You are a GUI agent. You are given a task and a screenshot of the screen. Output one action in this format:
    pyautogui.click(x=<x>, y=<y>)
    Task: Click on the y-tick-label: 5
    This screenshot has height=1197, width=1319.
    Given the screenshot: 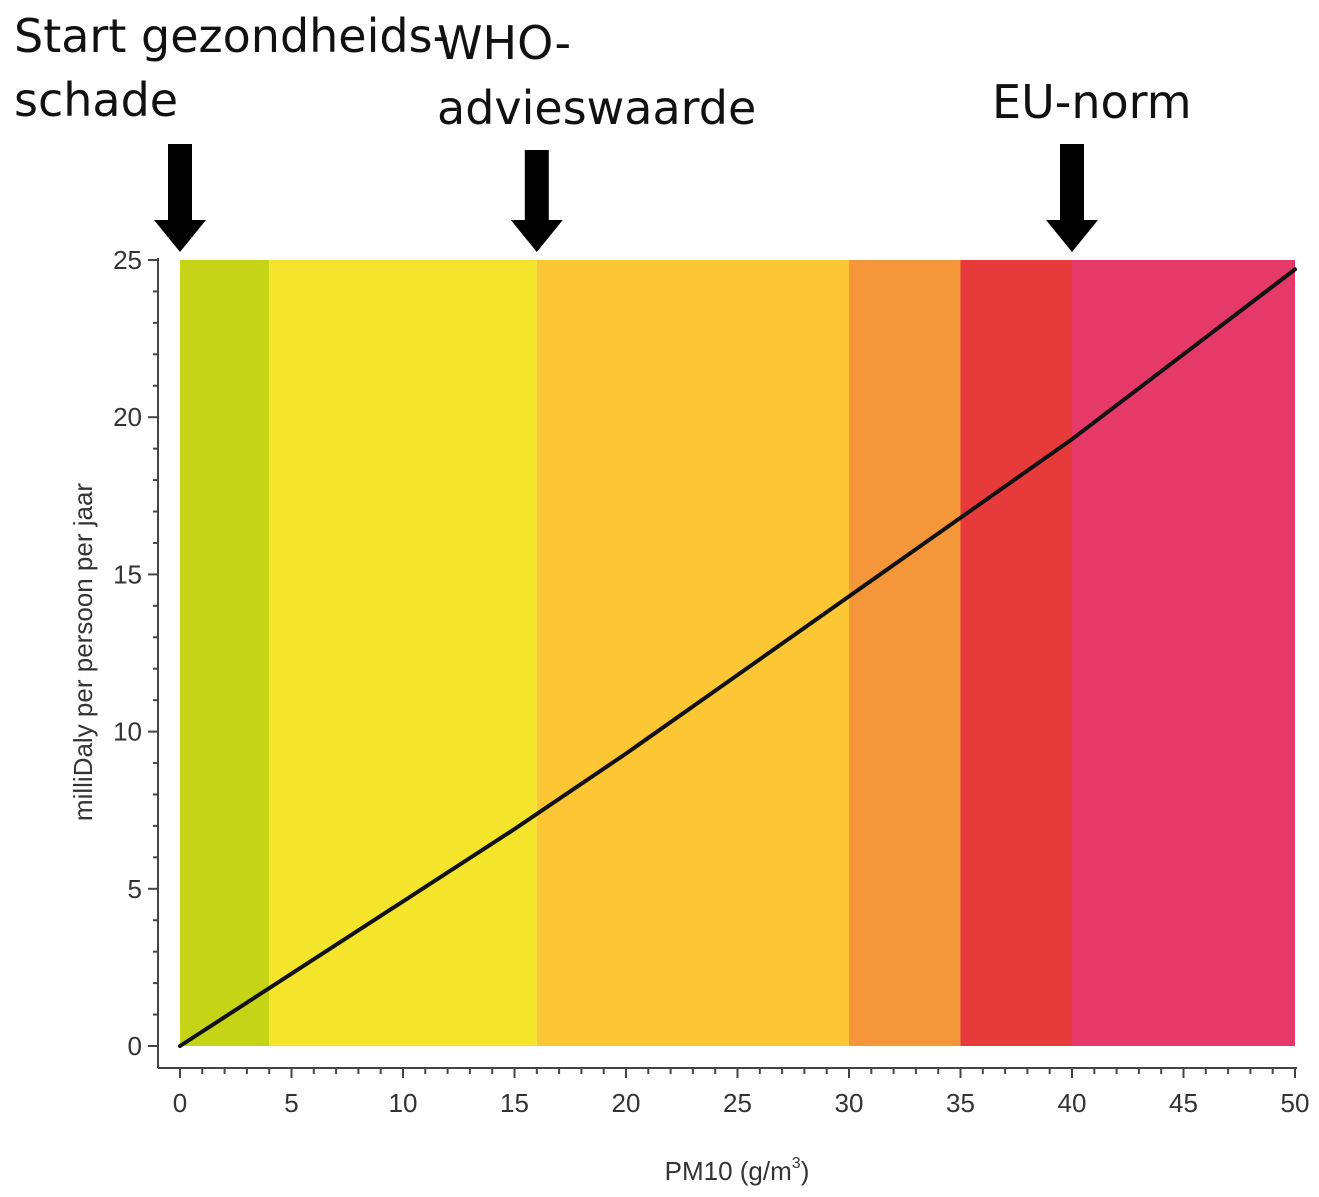 What is the action you would take?
    pyautogui.click(x=135, y=889)
    